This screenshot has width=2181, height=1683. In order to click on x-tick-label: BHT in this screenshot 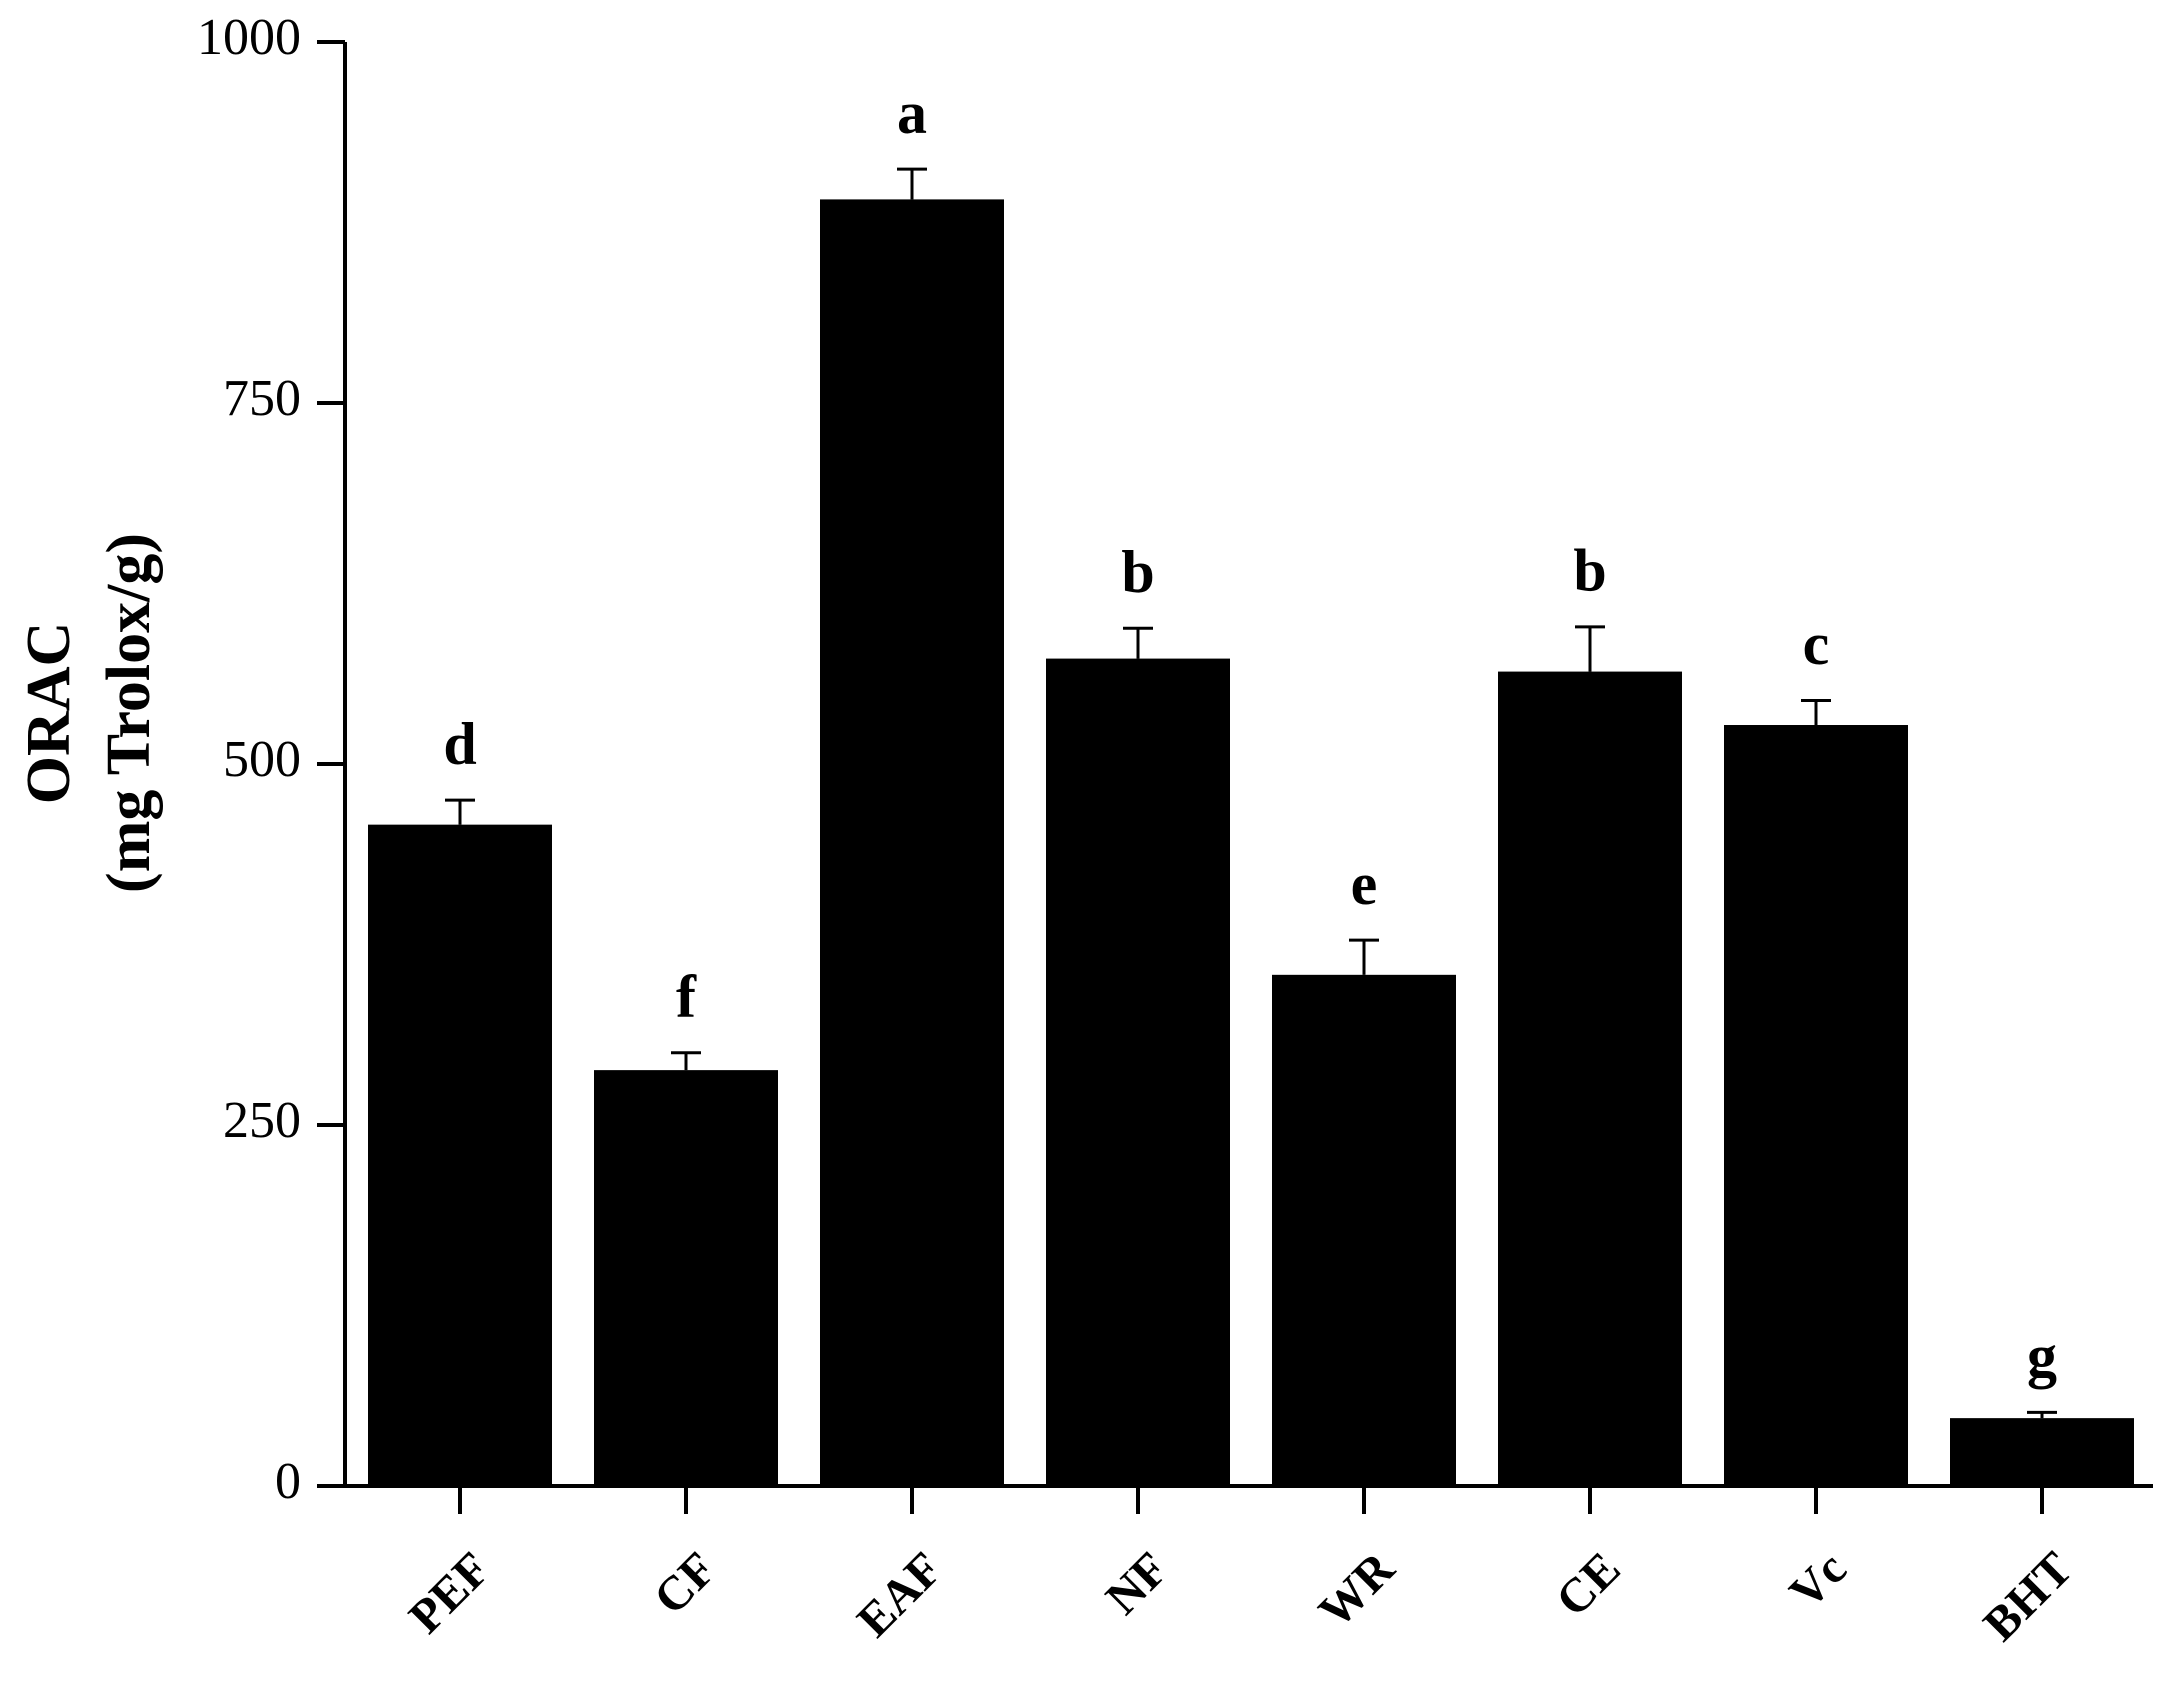, I will do `click(2027, 1596)`.